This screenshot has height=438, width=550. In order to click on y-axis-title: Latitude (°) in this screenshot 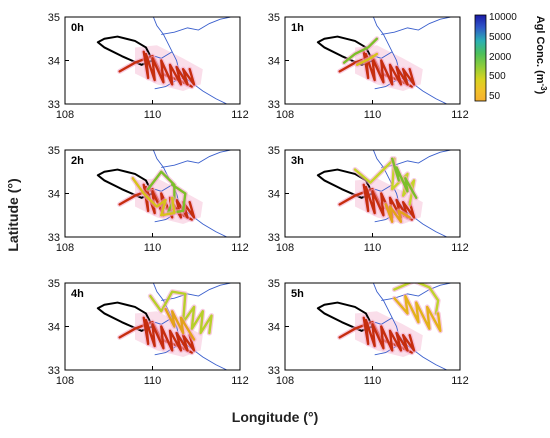, I will do `click(13, 214)`.